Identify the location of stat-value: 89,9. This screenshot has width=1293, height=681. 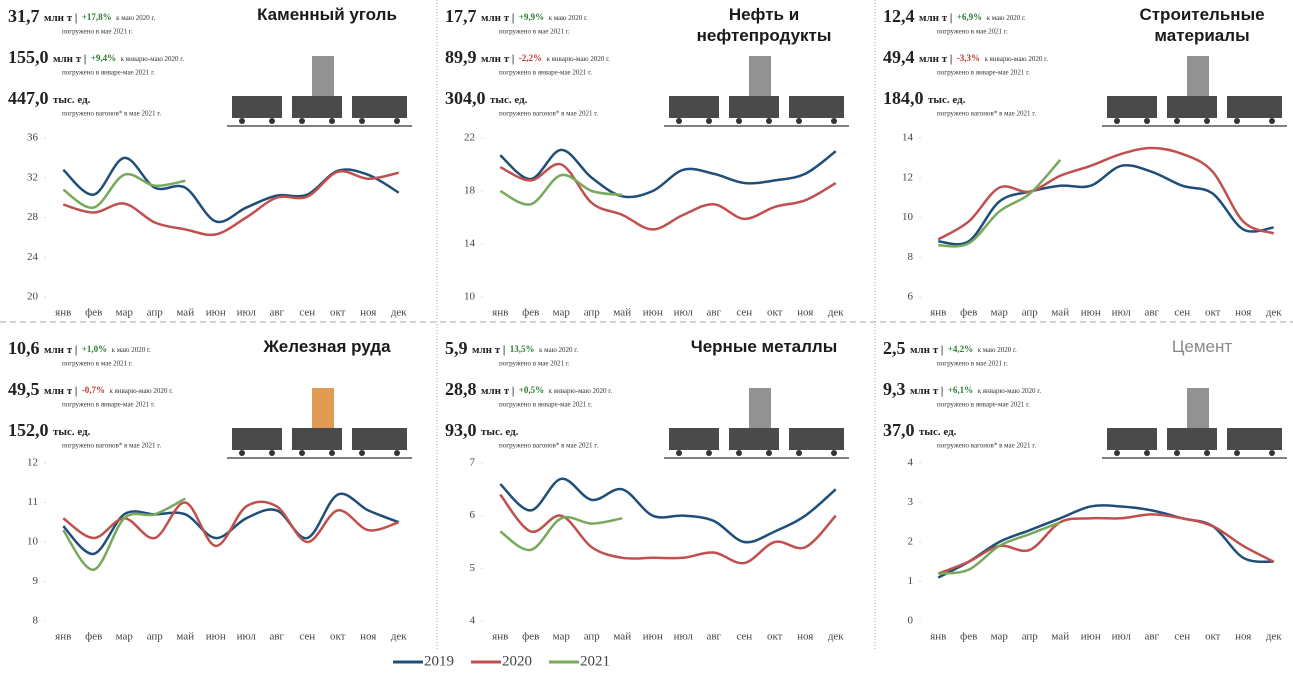
(461, 57).